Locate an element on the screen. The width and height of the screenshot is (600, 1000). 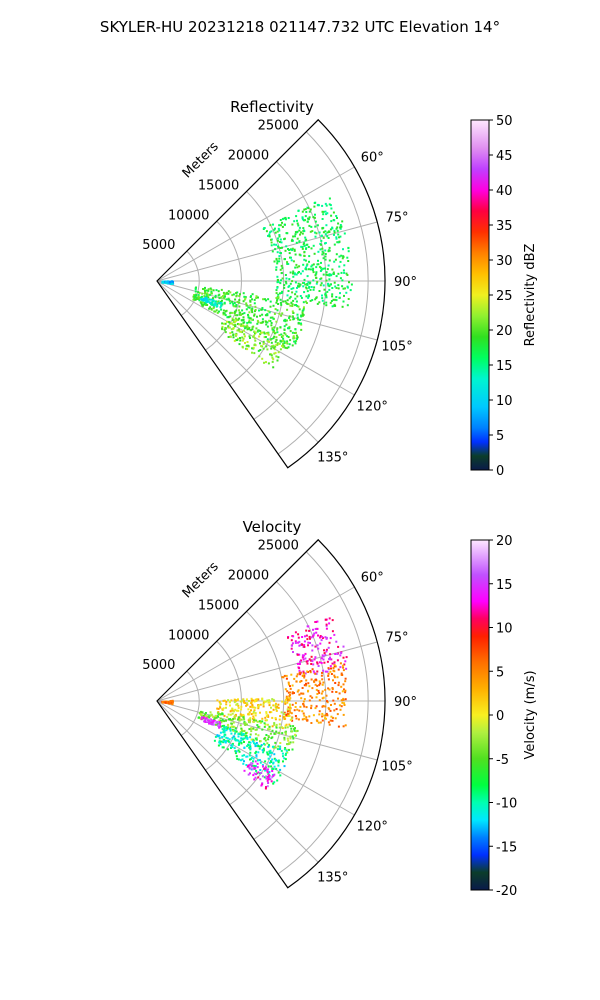
radial-axis-label: Meters is located at coordinates (201, 160).